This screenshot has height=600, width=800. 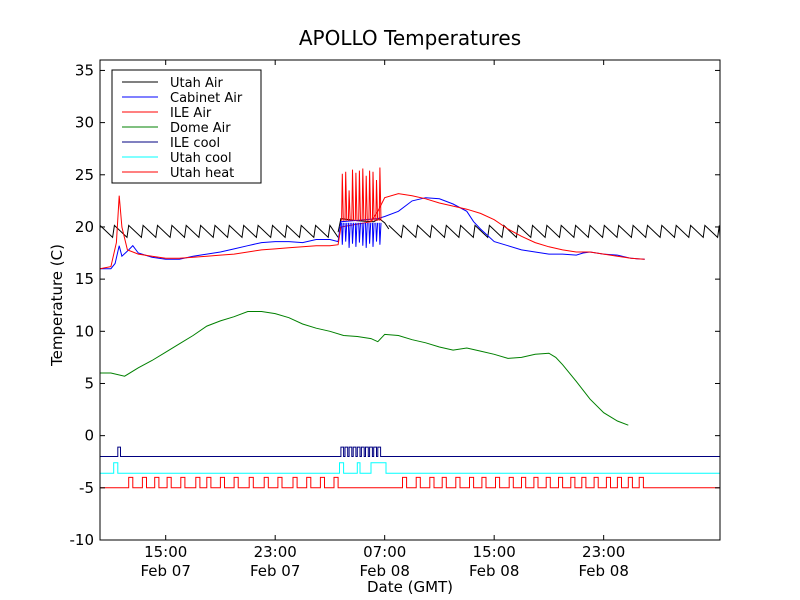 I want to click on series-line-dome-air, so click(x=364, y=368).